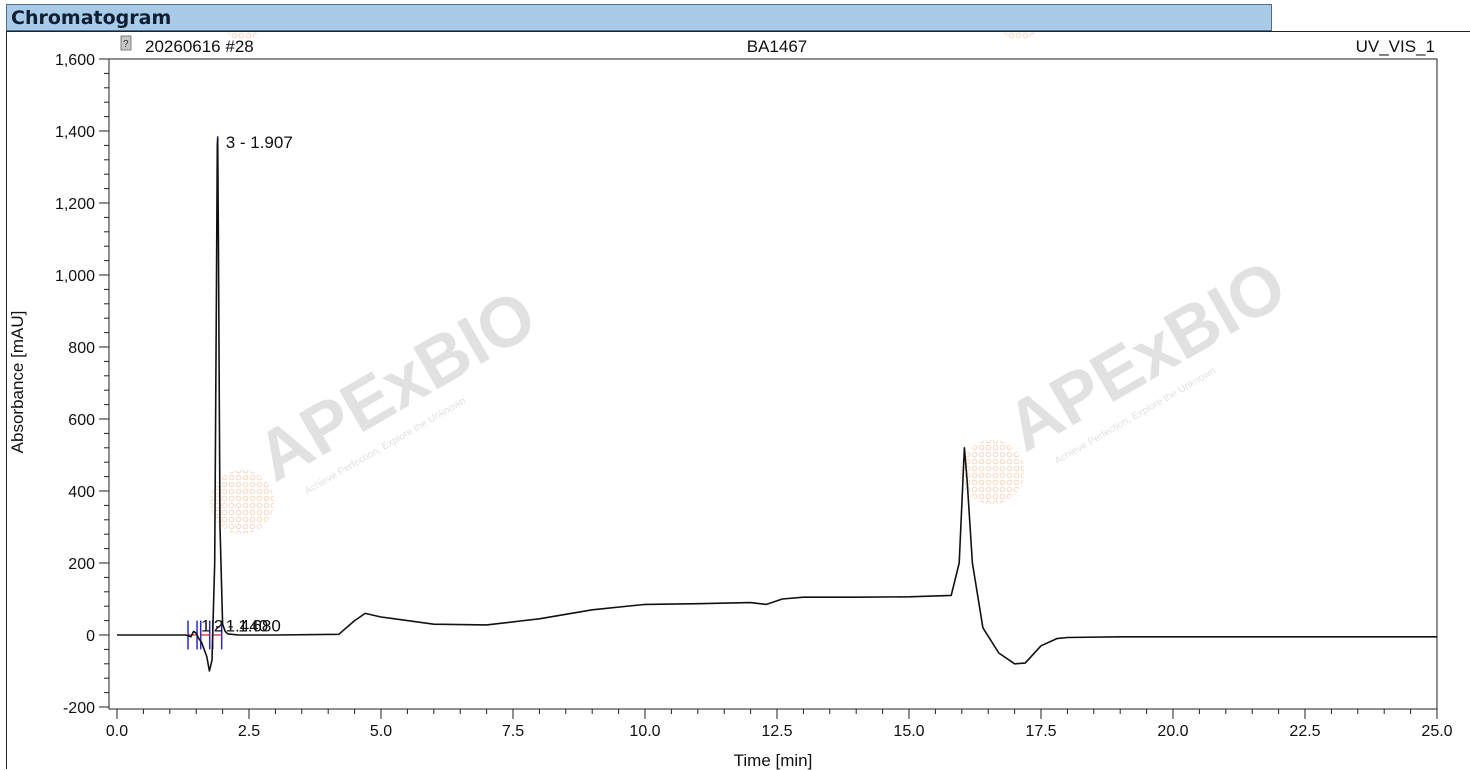 Image resolution: width=1470 pixels, height=770 pixels. Describe the element at coordinates (513, 731) in the screenshot. I see `x-tick-label: 7.5` at that location.